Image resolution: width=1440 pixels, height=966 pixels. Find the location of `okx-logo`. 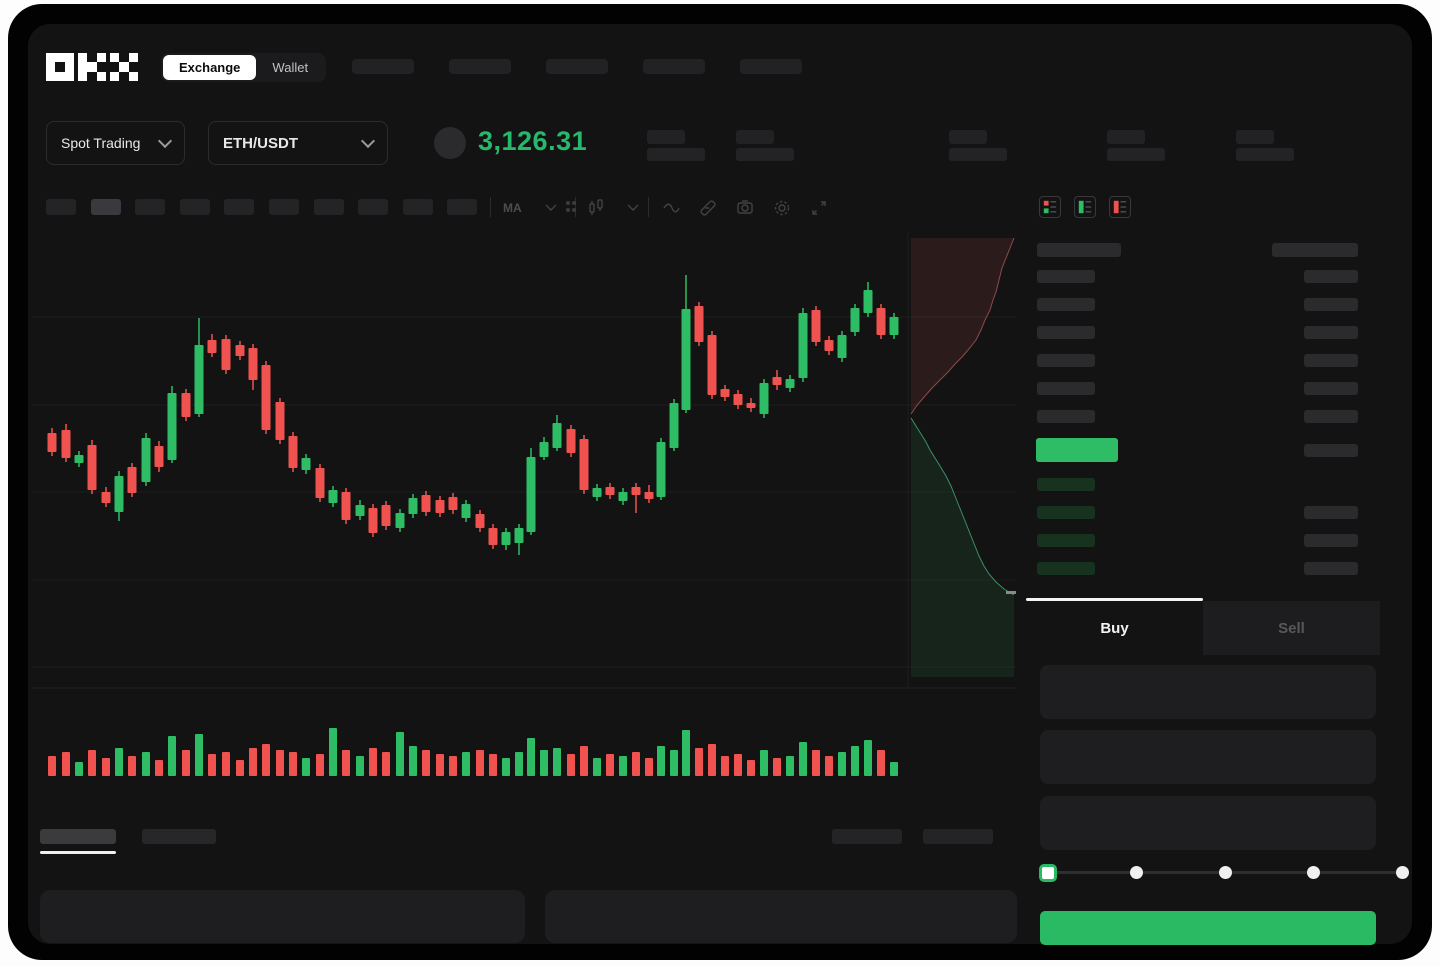

okx-logo is located at coordinates (92, 67).